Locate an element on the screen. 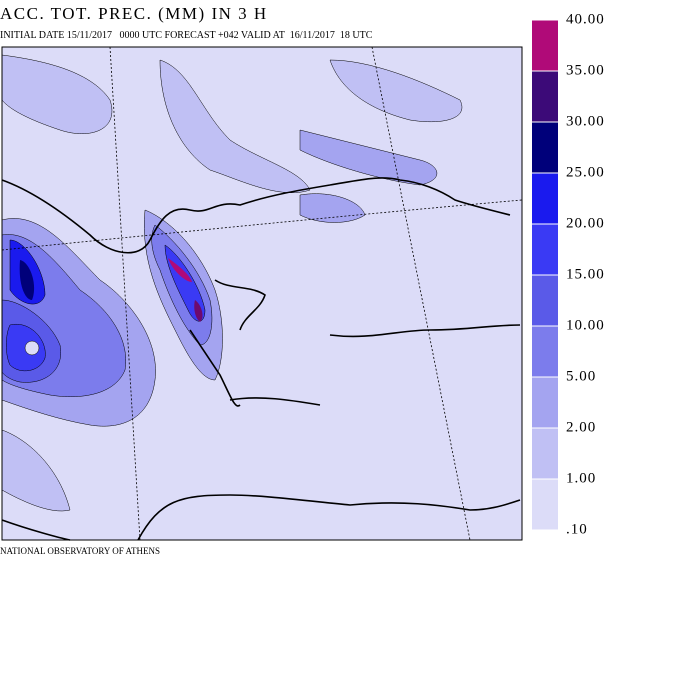 This screenshot has width=700, height=700. colorbar-label: 40.00 is located at coordinates (585, 19).